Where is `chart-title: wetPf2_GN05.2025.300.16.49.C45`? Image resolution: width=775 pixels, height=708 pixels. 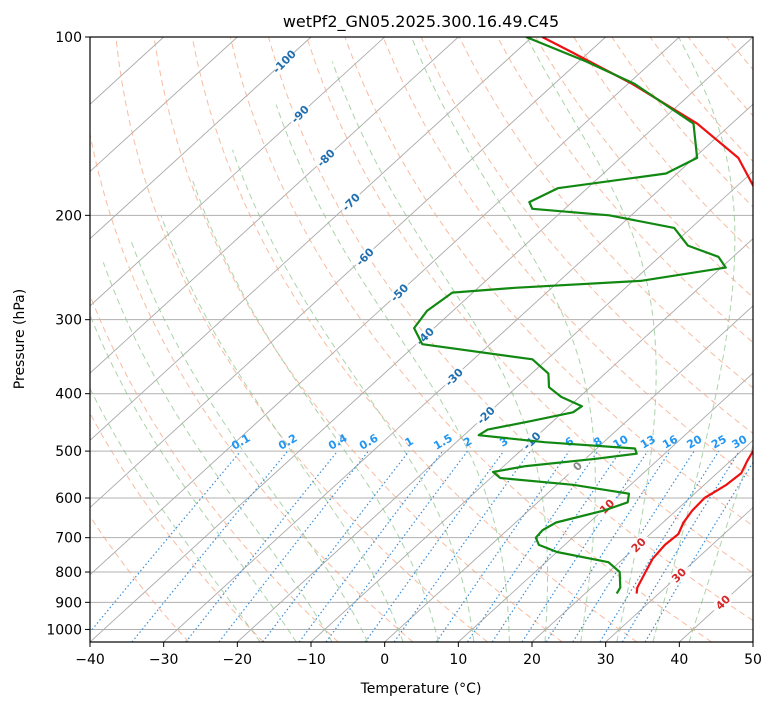 chart-title: wetPf2_GN05.2025.300.16.49.C45 is located at coordinates (421, 22).